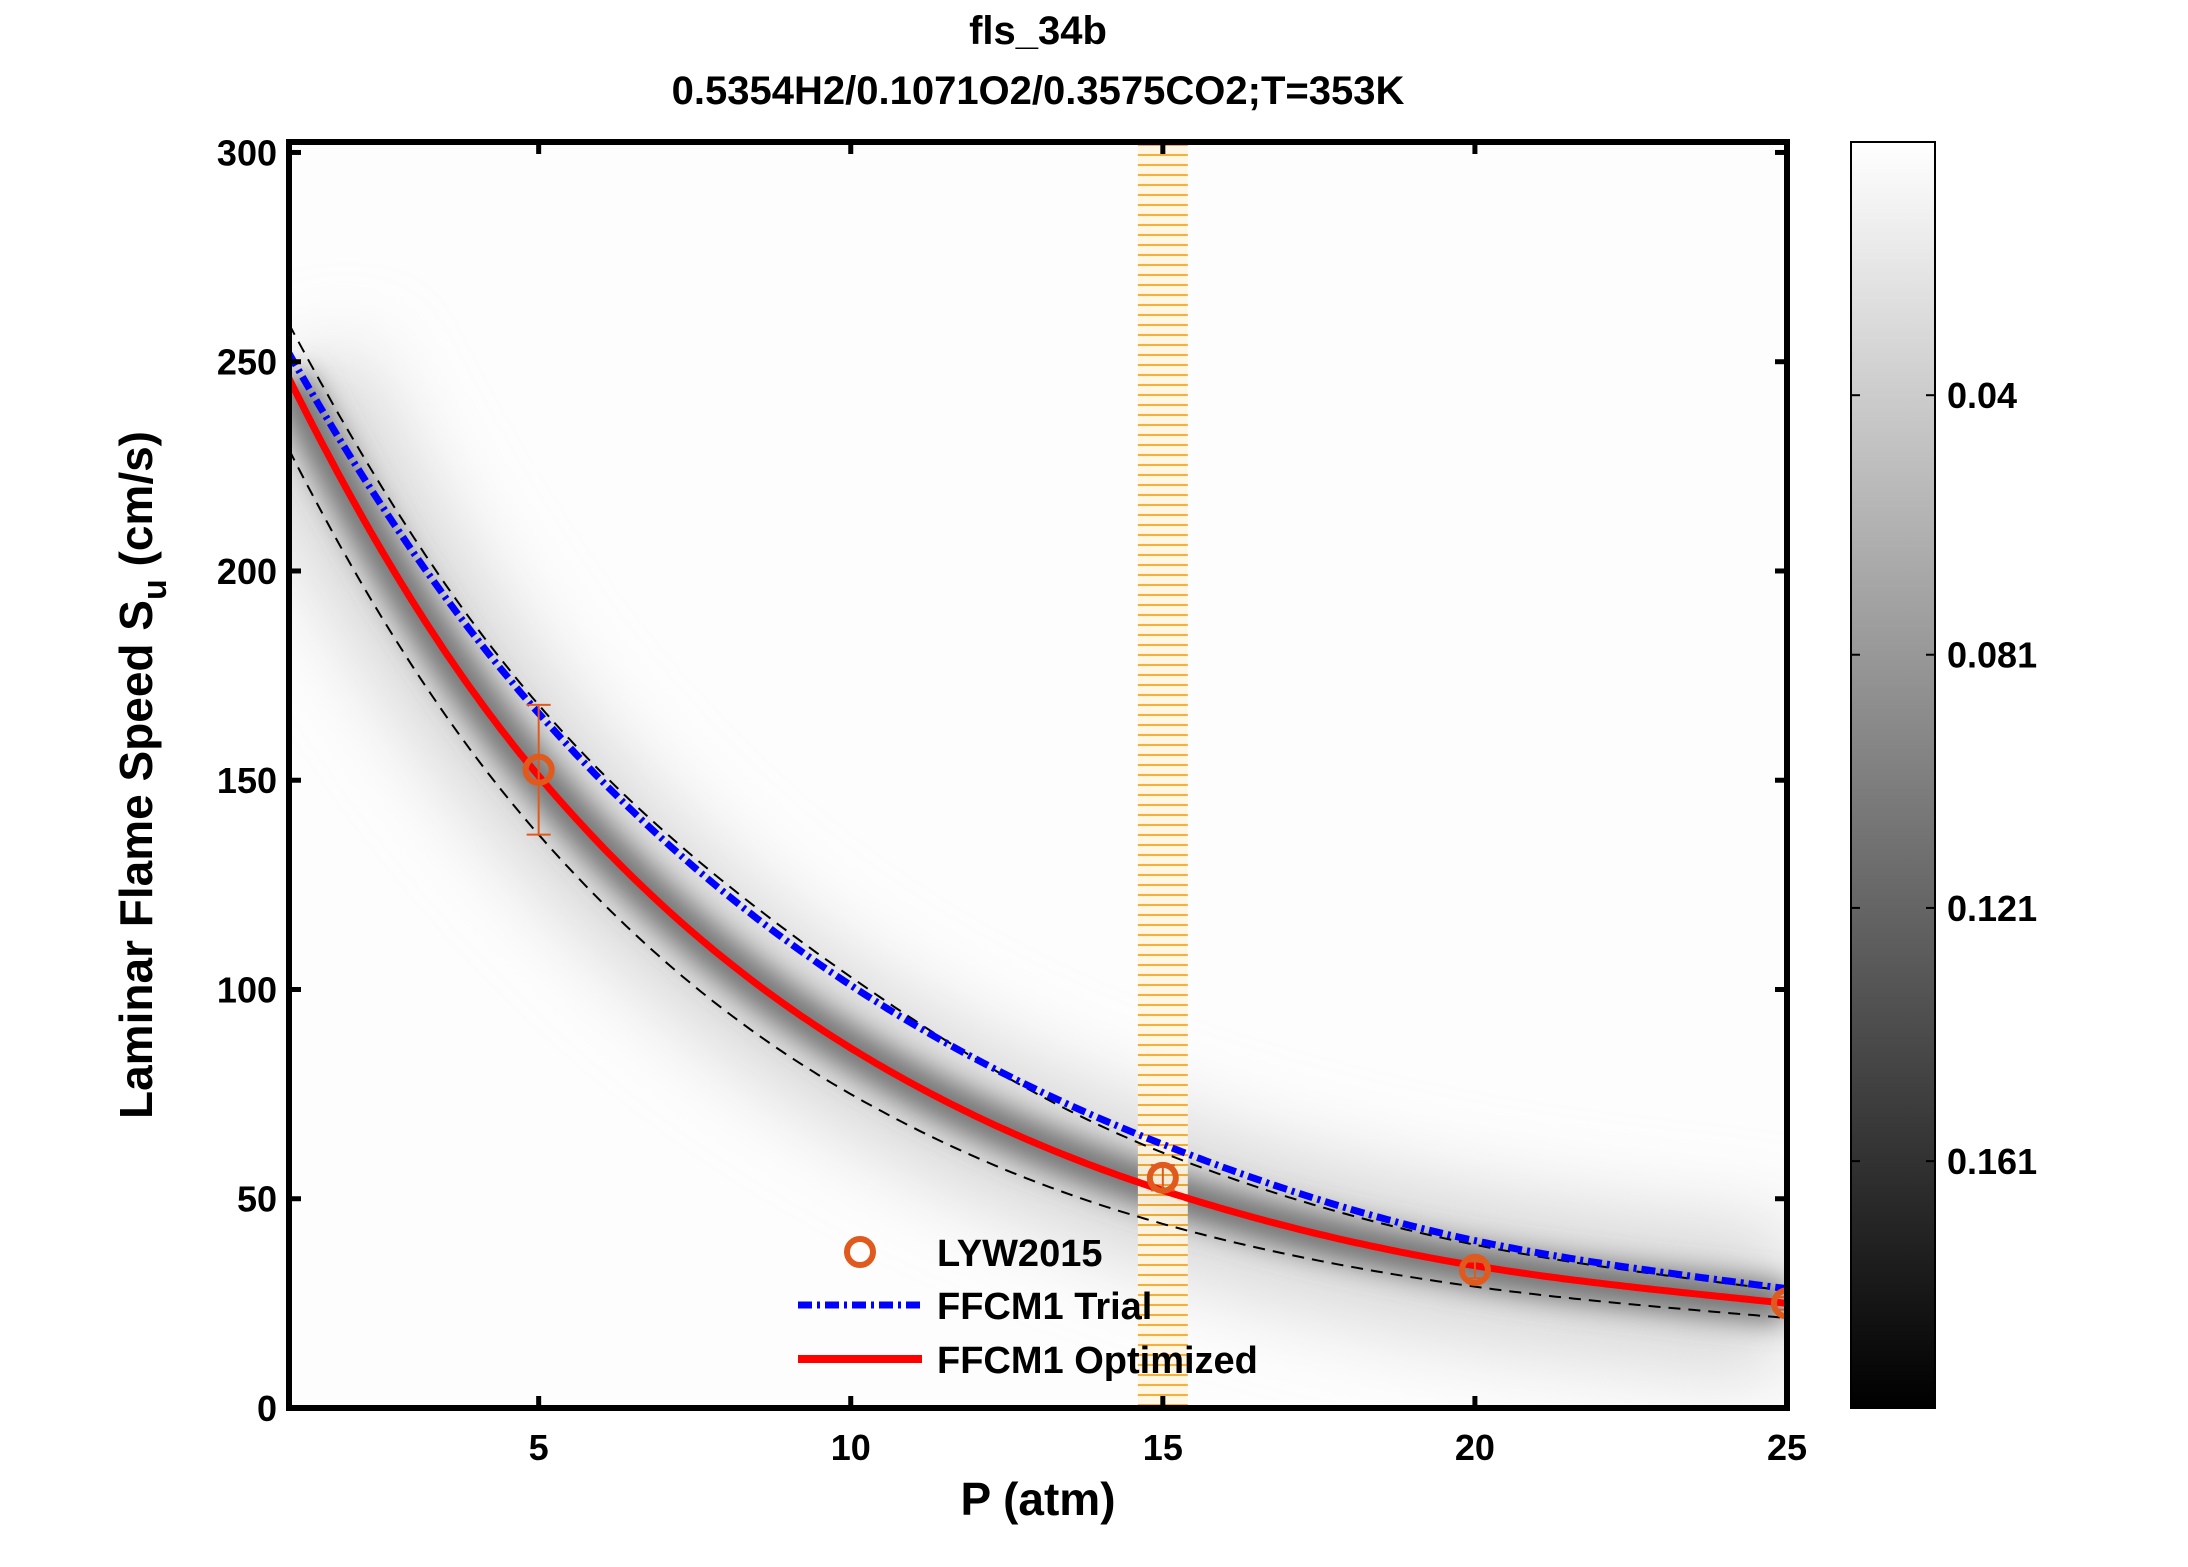  What do you see at coordinates (267, 1408) in the screenshot?
I see `y-tick-label: 0` at bounding box center [267, 1408].